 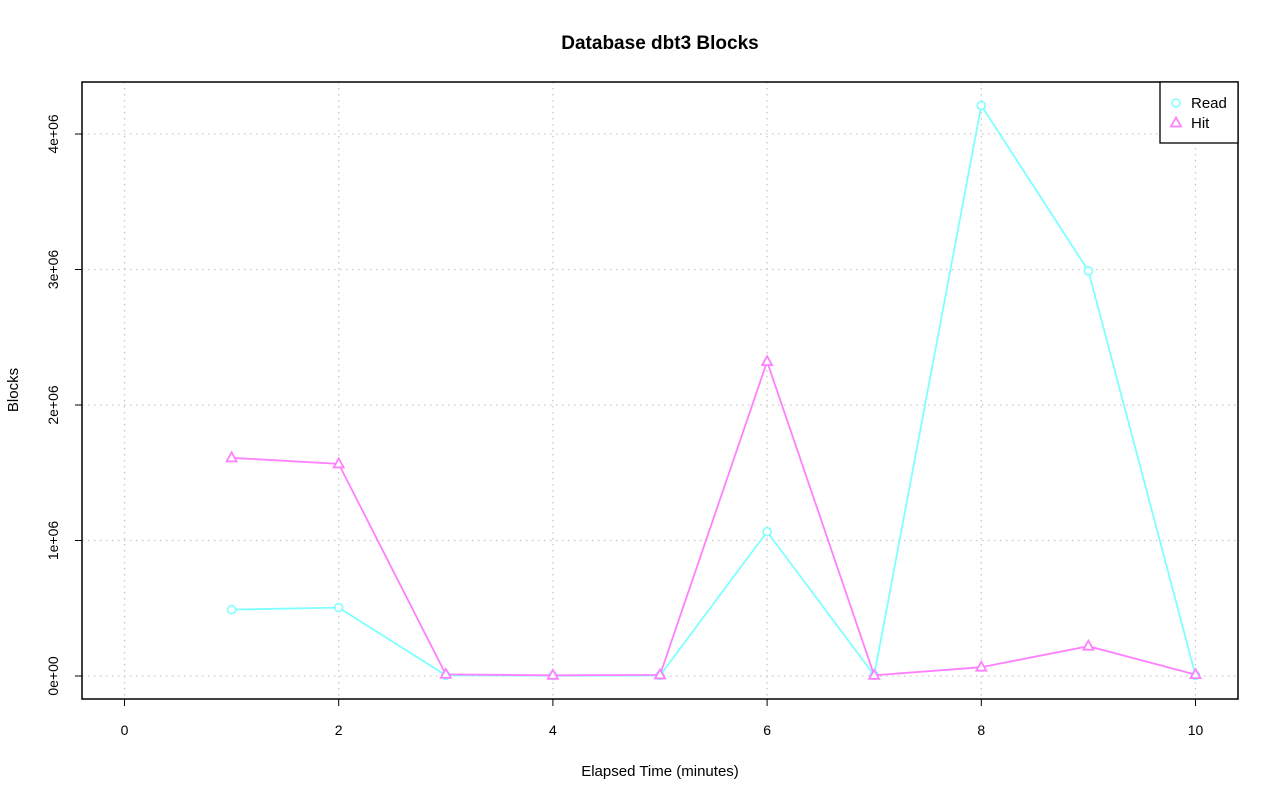 I want to click on legend-box, so click(x=1199, y=112).